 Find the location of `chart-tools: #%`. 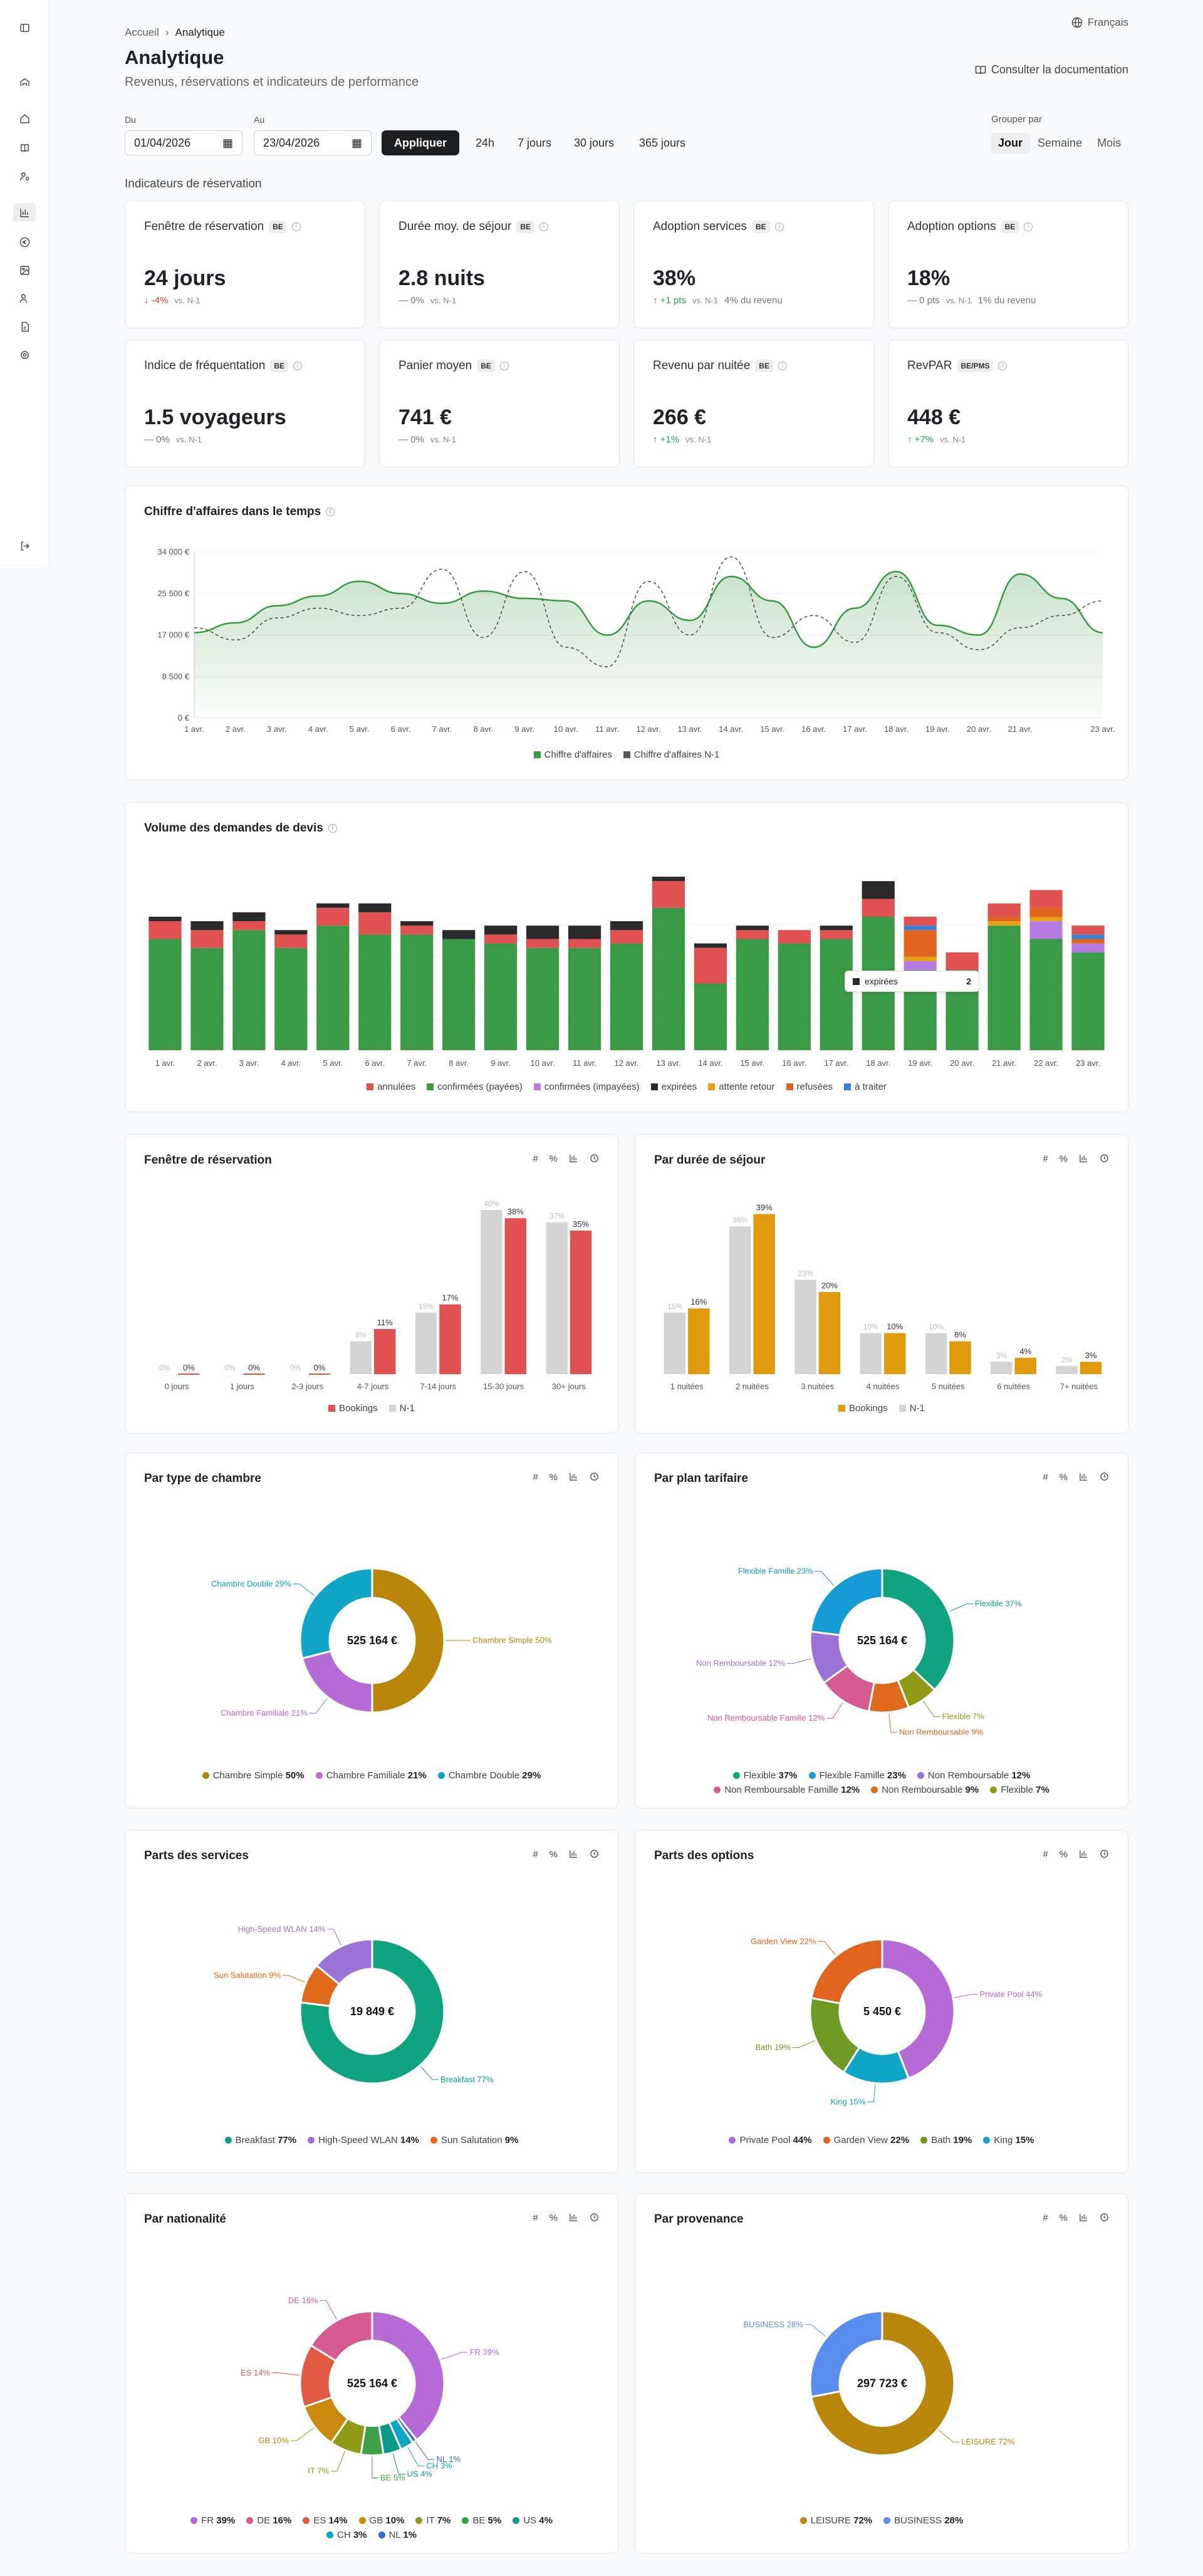

chart-tools: #% is located at coordinates (566, 1855).